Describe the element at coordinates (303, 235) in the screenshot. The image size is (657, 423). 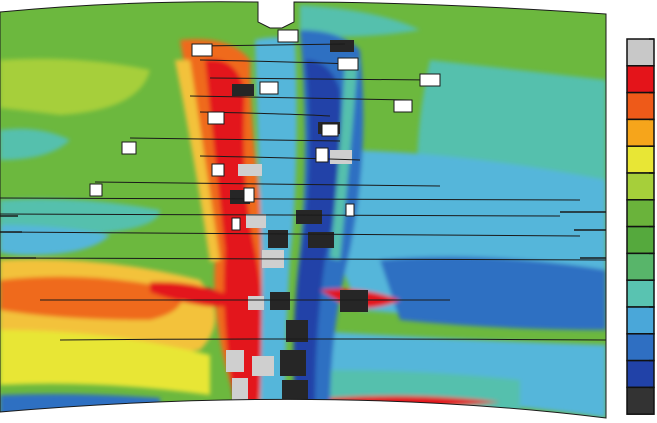
I see `edge-cuts` at that location.